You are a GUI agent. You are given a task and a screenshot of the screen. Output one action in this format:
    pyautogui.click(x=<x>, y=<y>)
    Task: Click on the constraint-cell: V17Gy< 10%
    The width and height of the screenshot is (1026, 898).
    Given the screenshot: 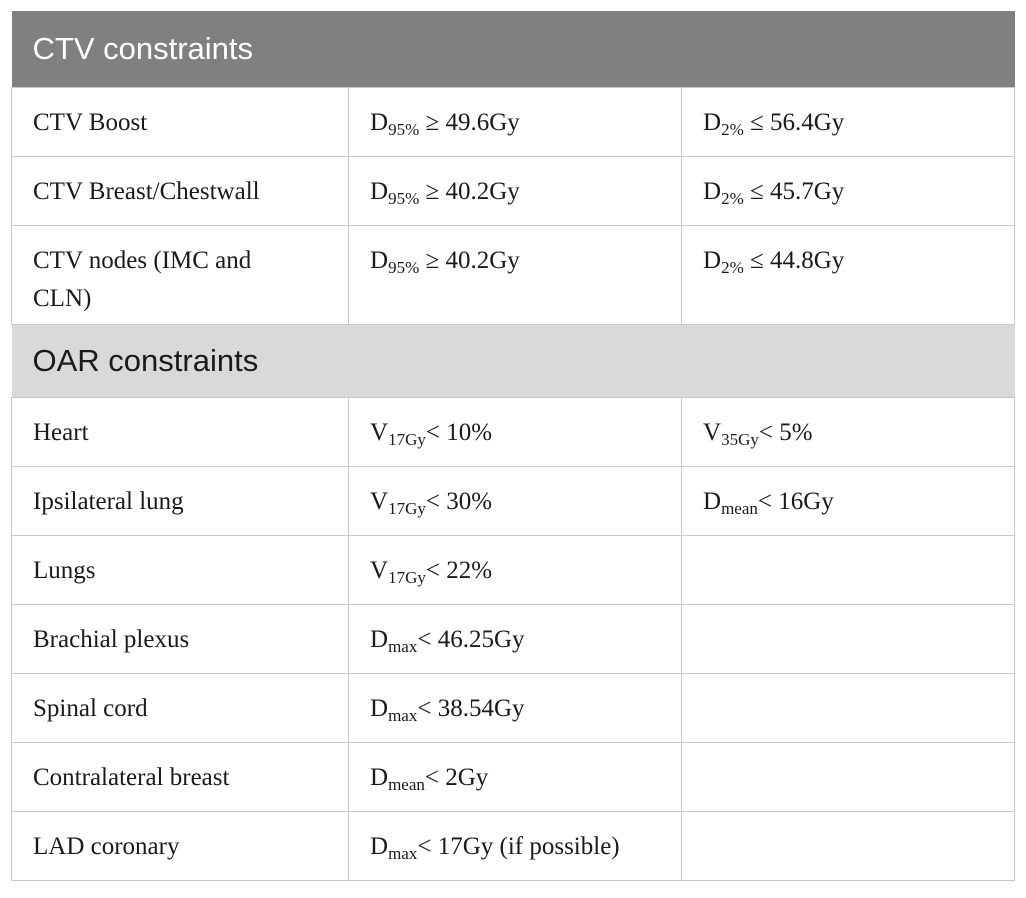 What is the action you would take?
    pyautogui.click(x=515, y=432)
    